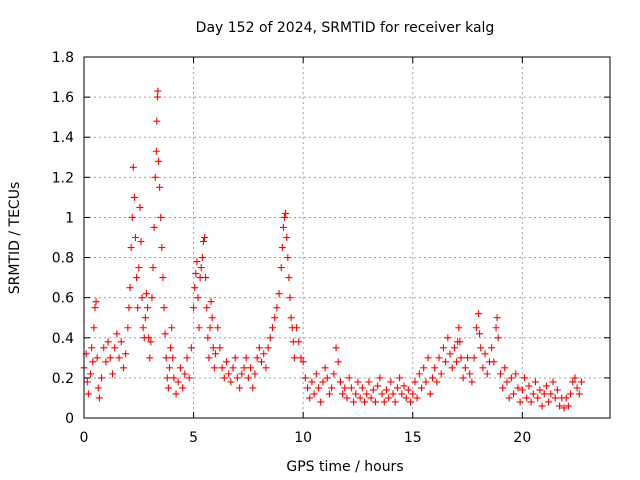 Image resolution: width=640 pixels, height=480 pixels. I want to click on y-tick-label: 1, so click(69, 218).